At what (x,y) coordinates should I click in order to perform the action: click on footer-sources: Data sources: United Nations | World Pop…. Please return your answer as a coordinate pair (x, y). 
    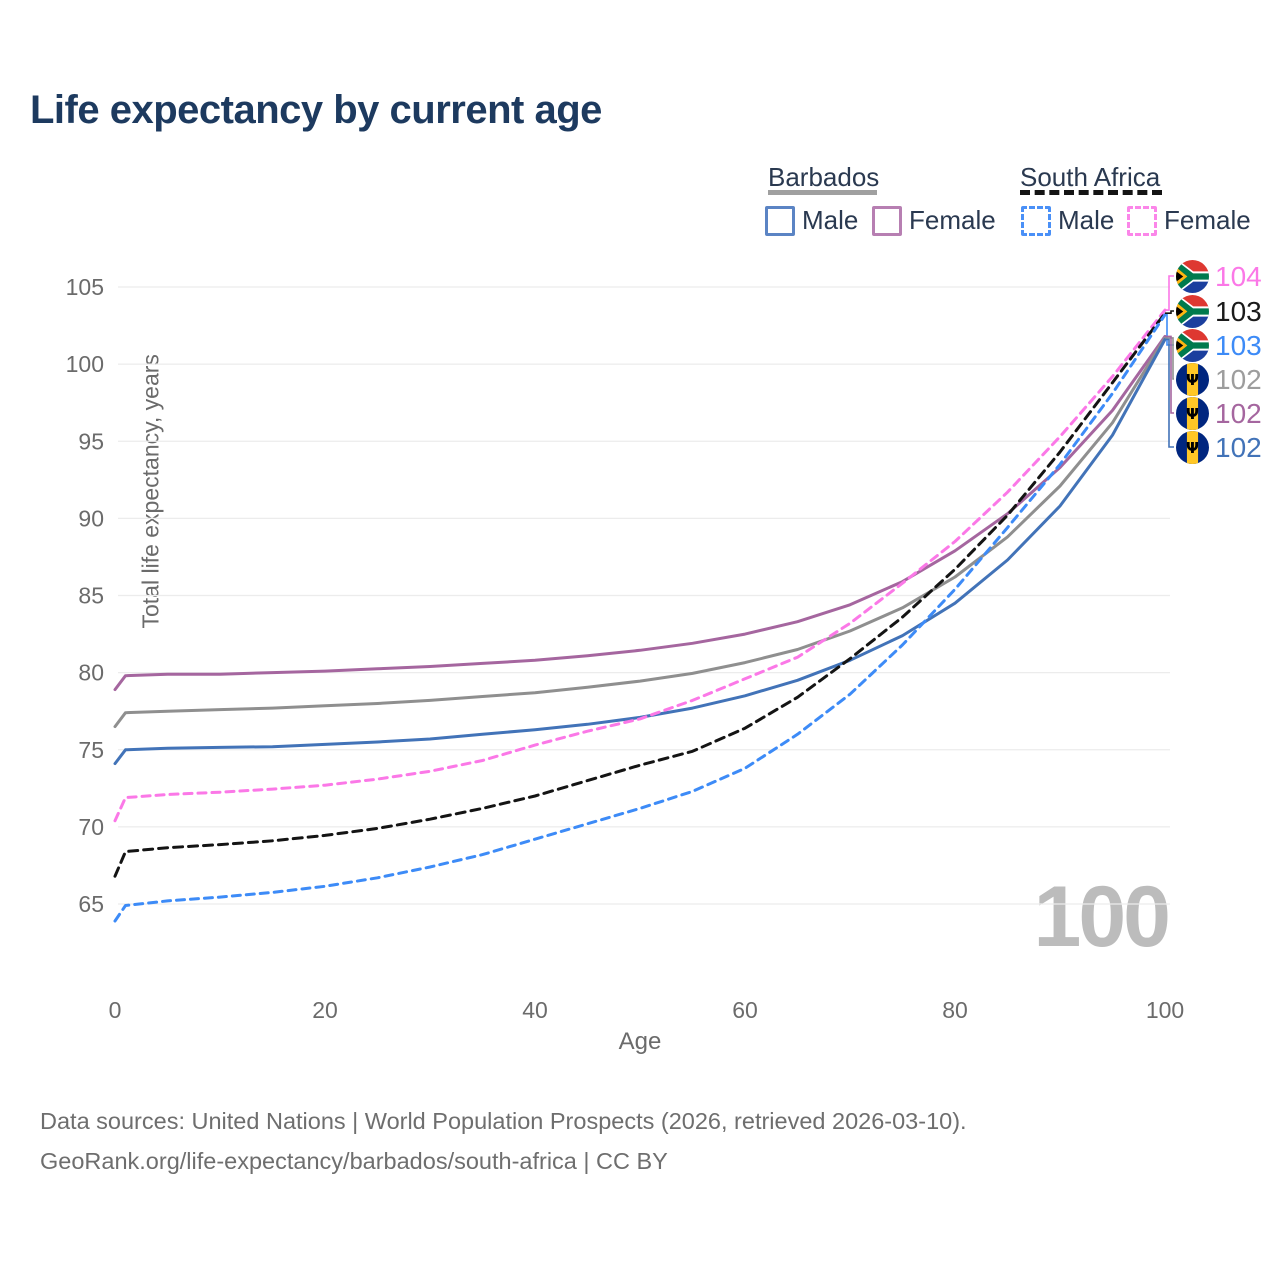
    Looking at the image, I should click on (503, 1121).